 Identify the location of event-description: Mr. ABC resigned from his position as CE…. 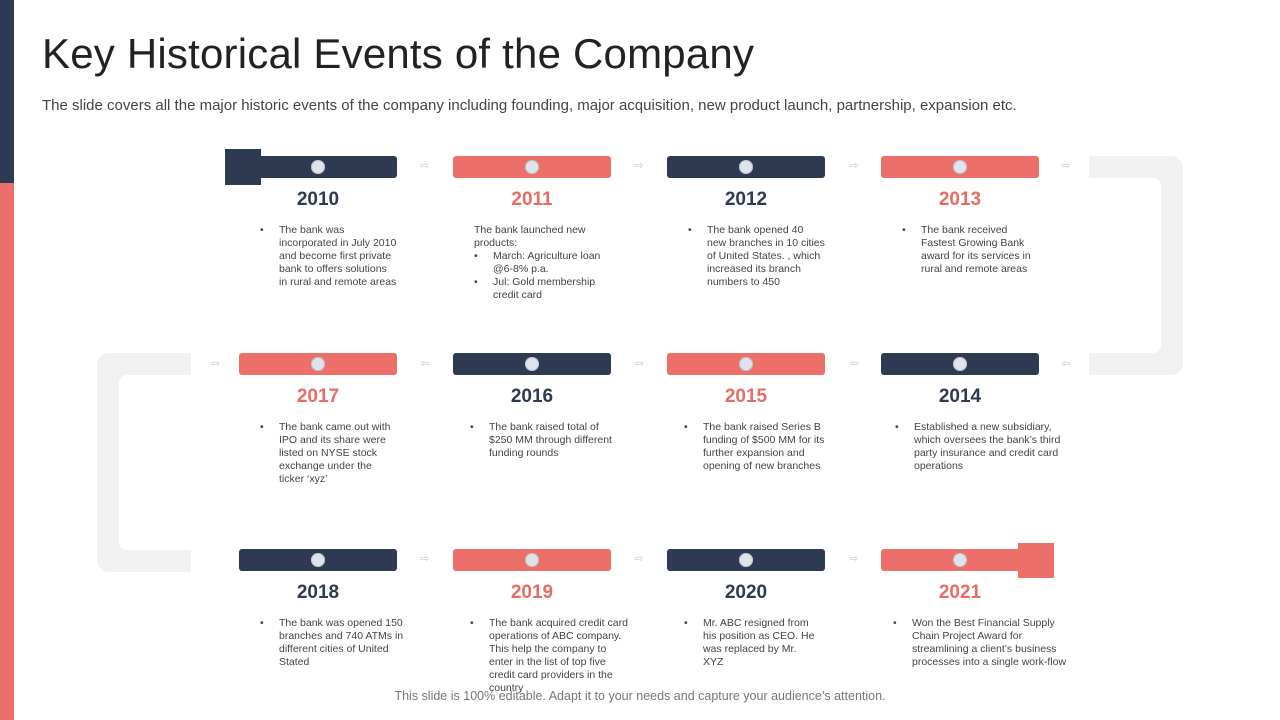
(742, 643).